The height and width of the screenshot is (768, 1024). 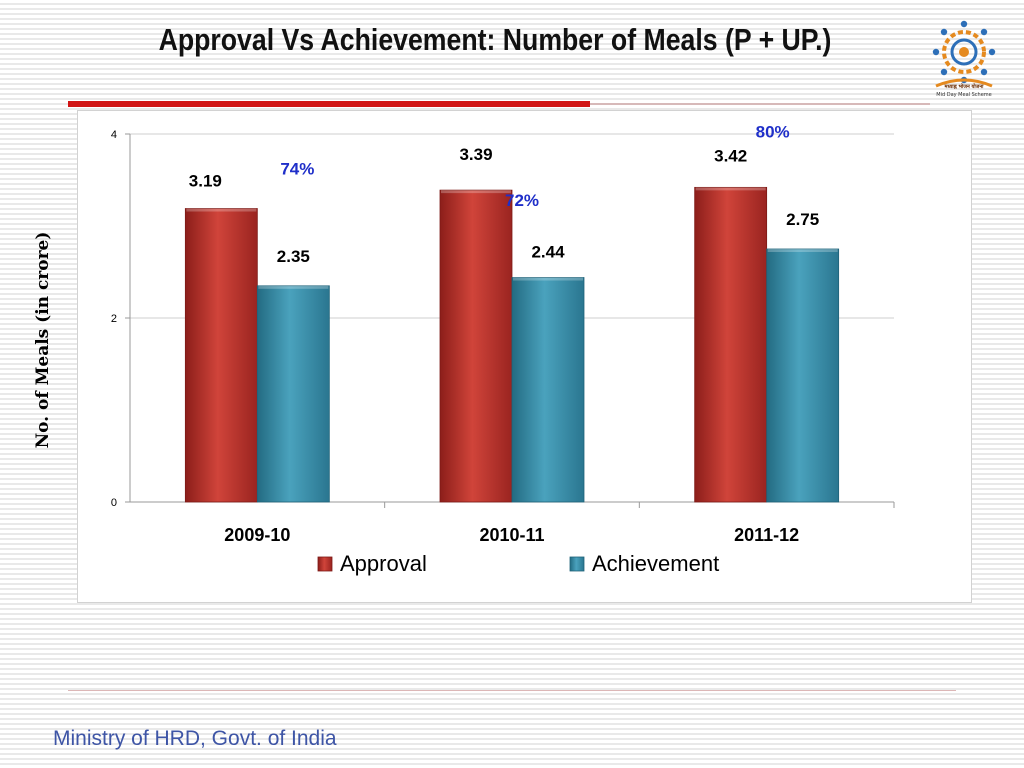 What do you see at coordinates (512, 690) in the screenshot?
I see `footer-divider` at bounding box center [512, 690].